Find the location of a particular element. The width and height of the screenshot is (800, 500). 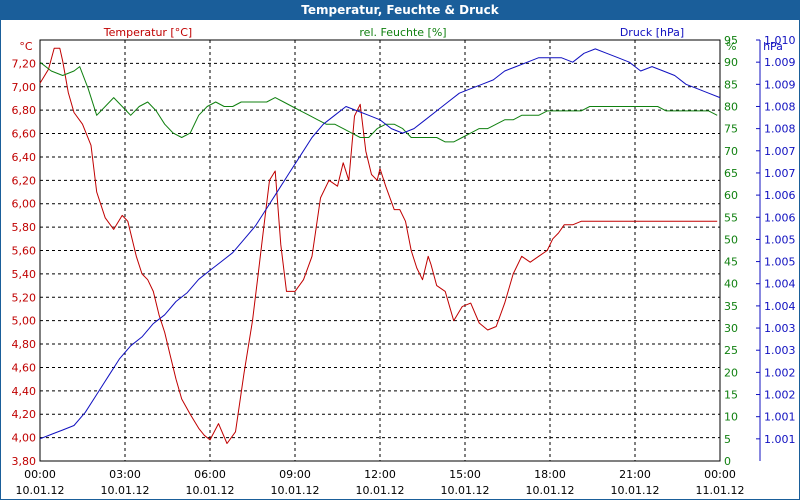

temperature-tick-label: 4,60 is located at coordinates (24, 367).